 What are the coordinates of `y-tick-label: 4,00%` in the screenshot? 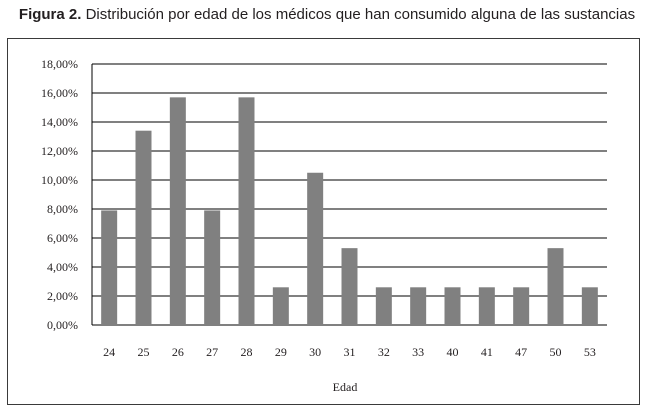 It's located at (62, 267).